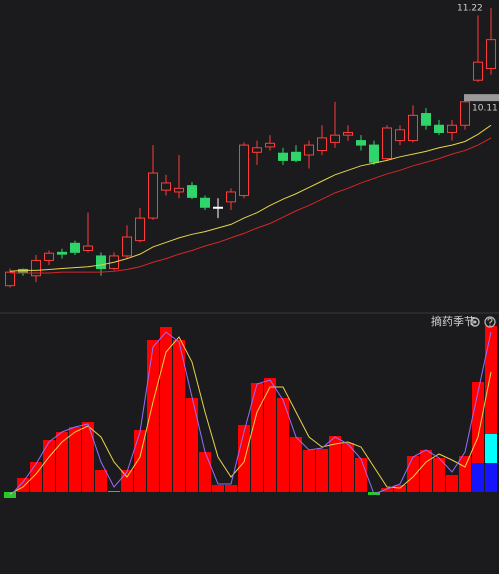 This screenshot has width=499, height=574. Describe the element at coordinates (481, 98) in the screenshot. I see `price-marker` at that location.